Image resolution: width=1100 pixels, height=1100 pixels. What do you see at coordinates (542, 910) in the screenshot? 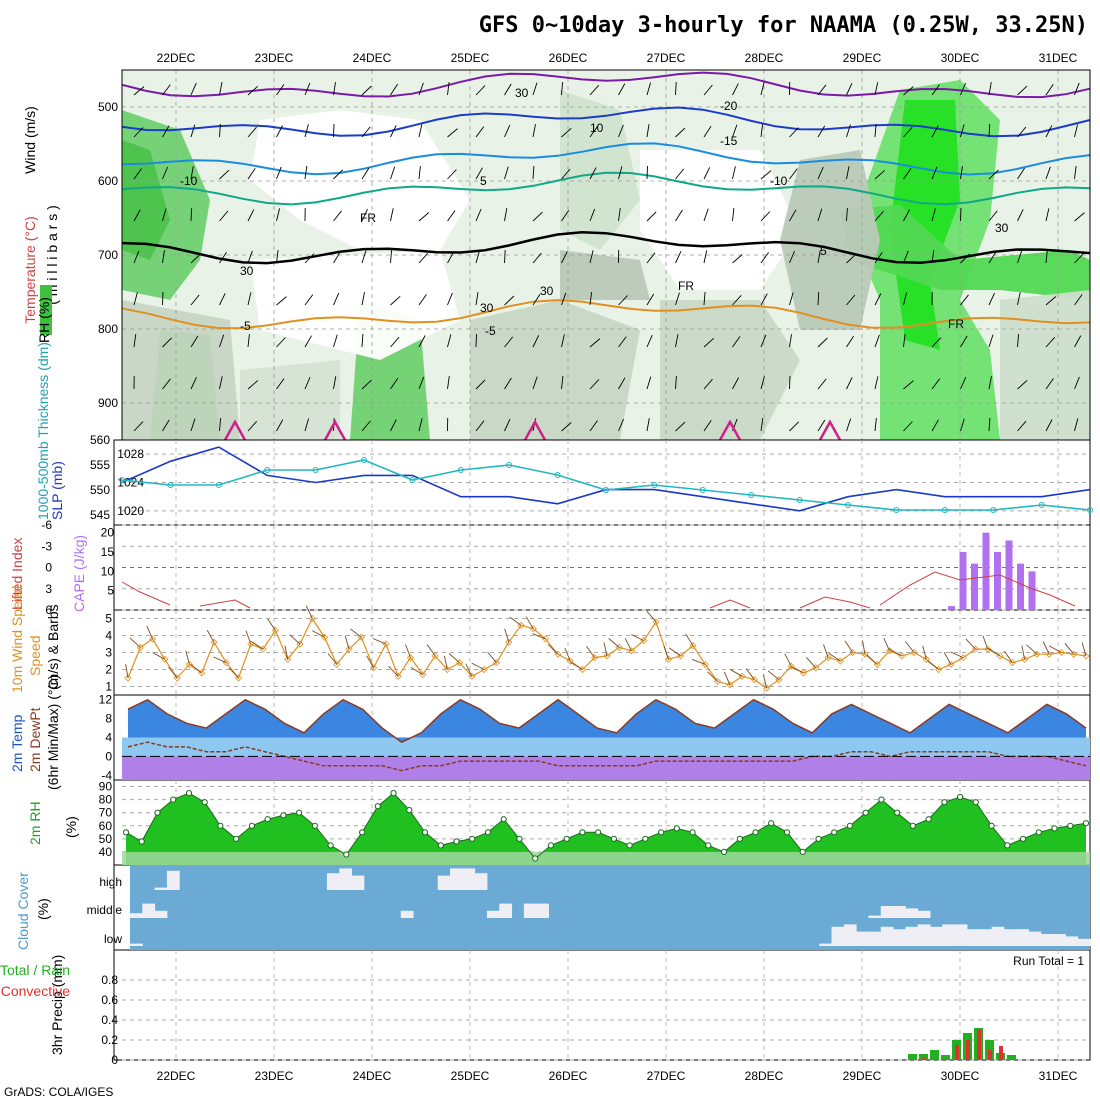
I see `cloud-middle-bar` at bounding box center [542, 910].